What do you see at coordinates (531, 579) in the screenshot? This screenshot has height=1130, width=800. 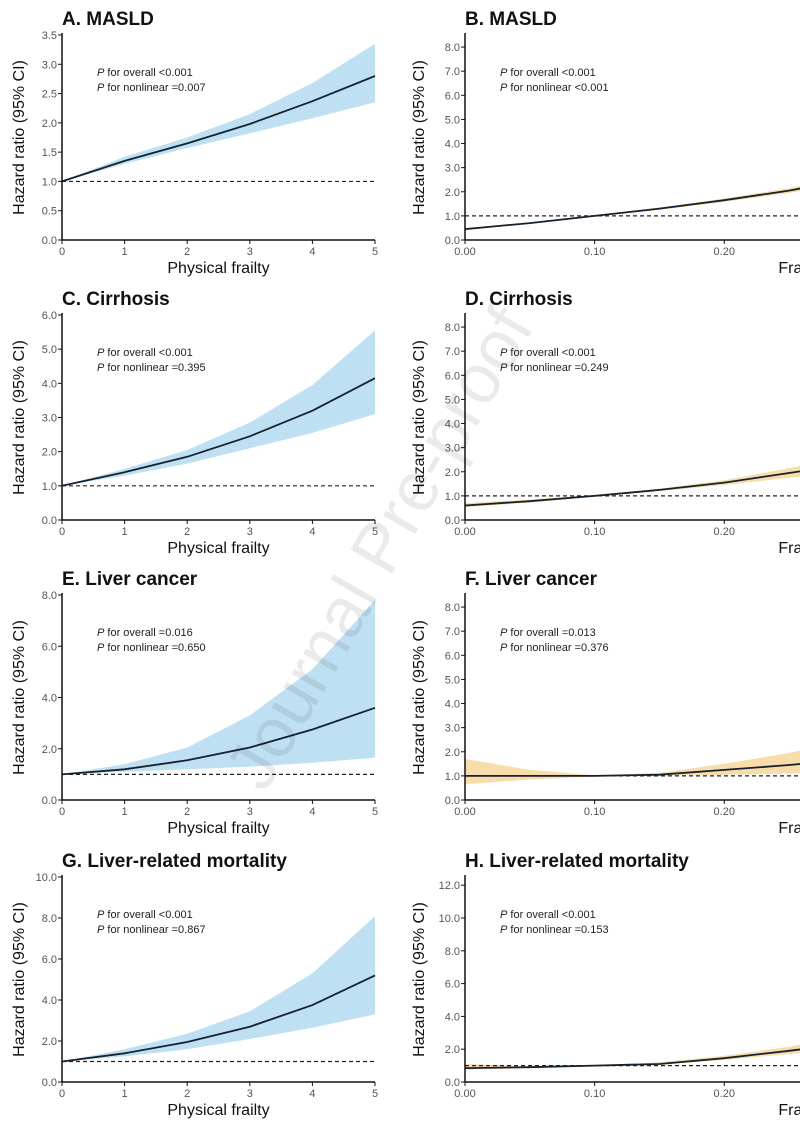 I see `panel-title: F. Liver cancer` at bounding box center [531, 579].